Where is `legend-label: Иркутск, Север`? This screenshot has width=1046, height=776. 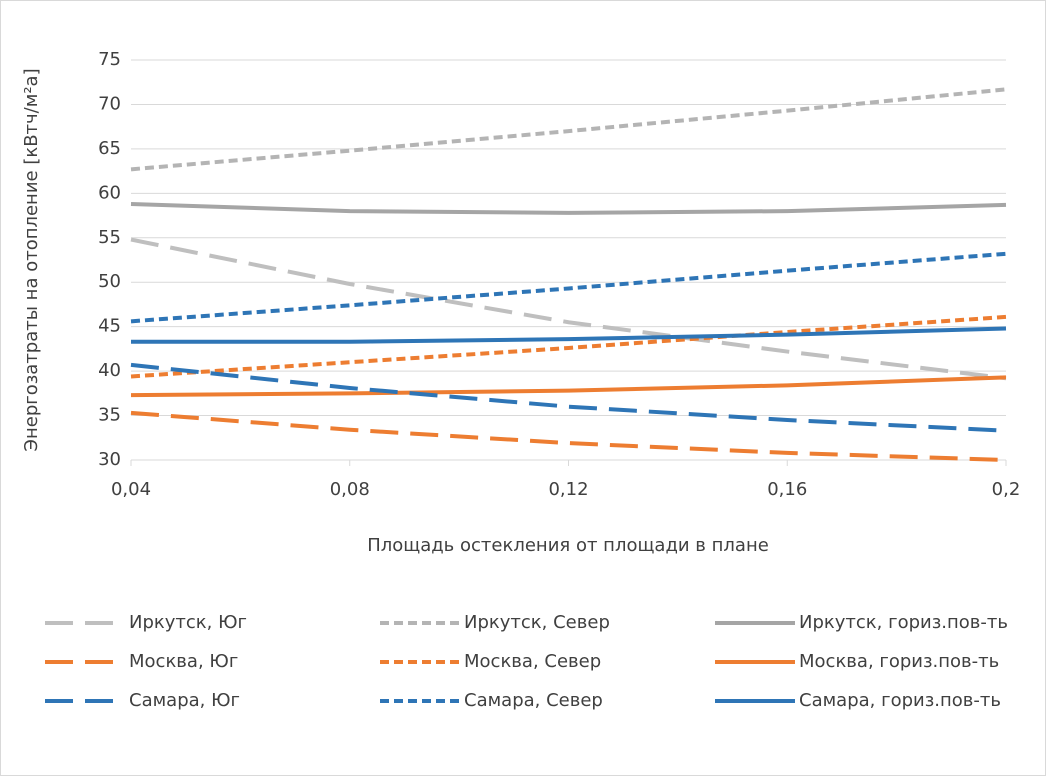
legend-label: Иркутск, Север is located at coordinates (537, 622).